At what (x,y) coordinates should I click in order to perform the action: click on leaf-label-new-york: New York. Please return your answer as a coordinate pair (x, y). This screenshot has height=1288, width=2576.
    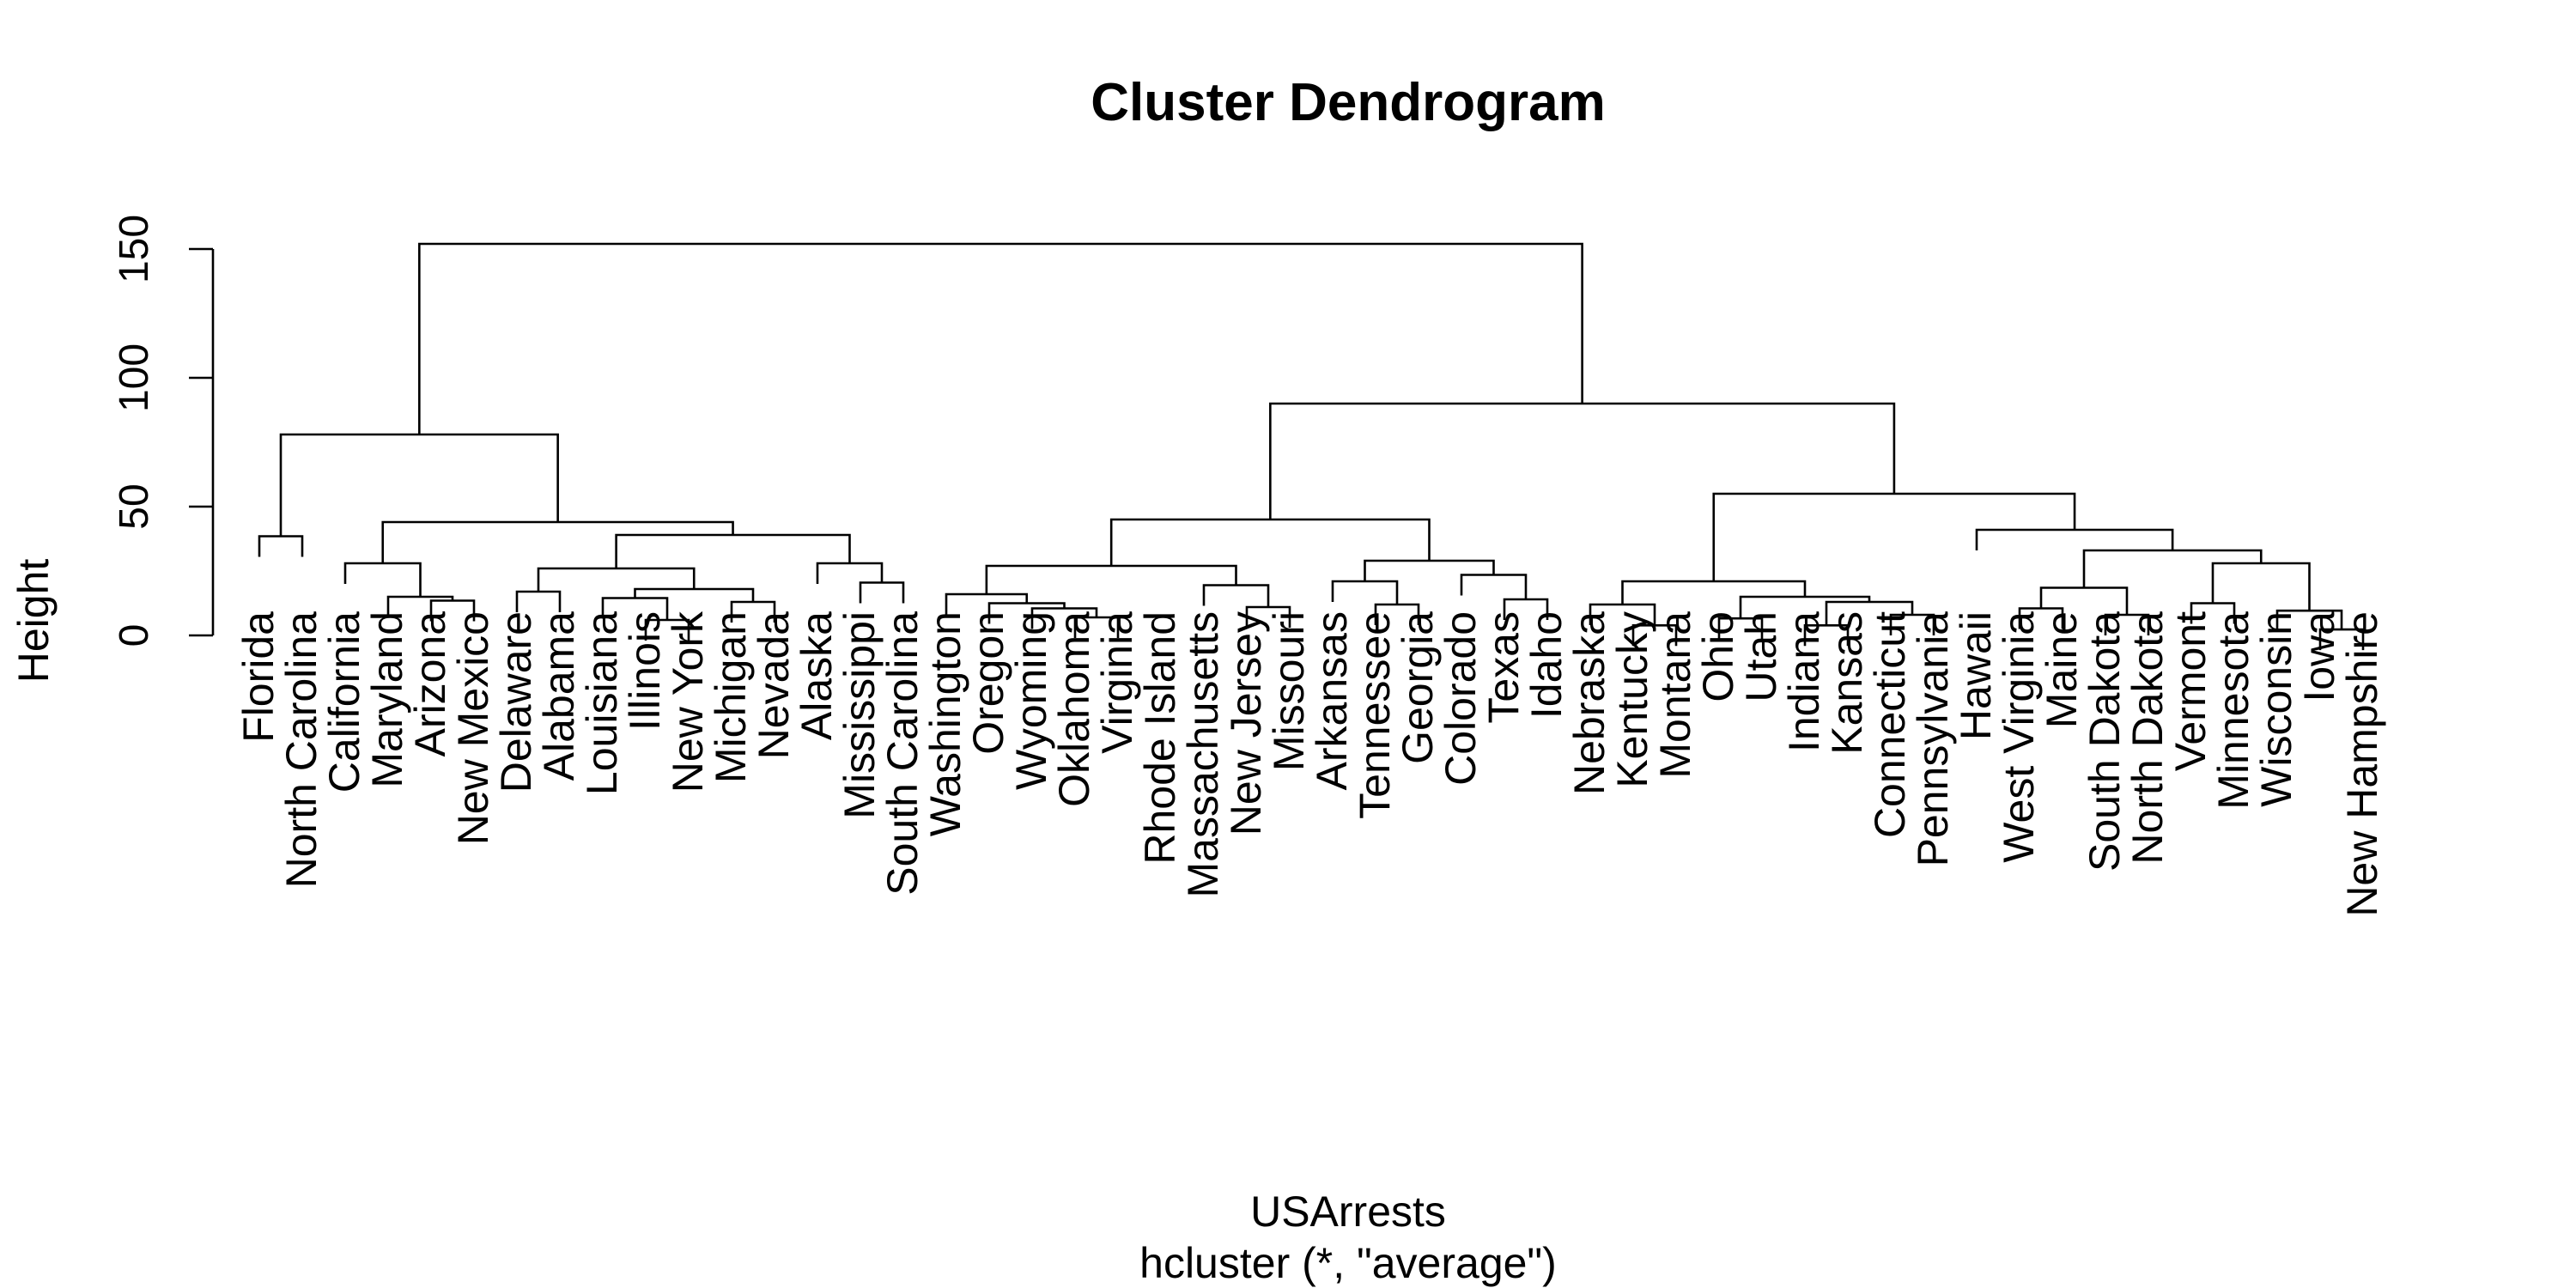
    Looking at the image, I should click on (688, 702).